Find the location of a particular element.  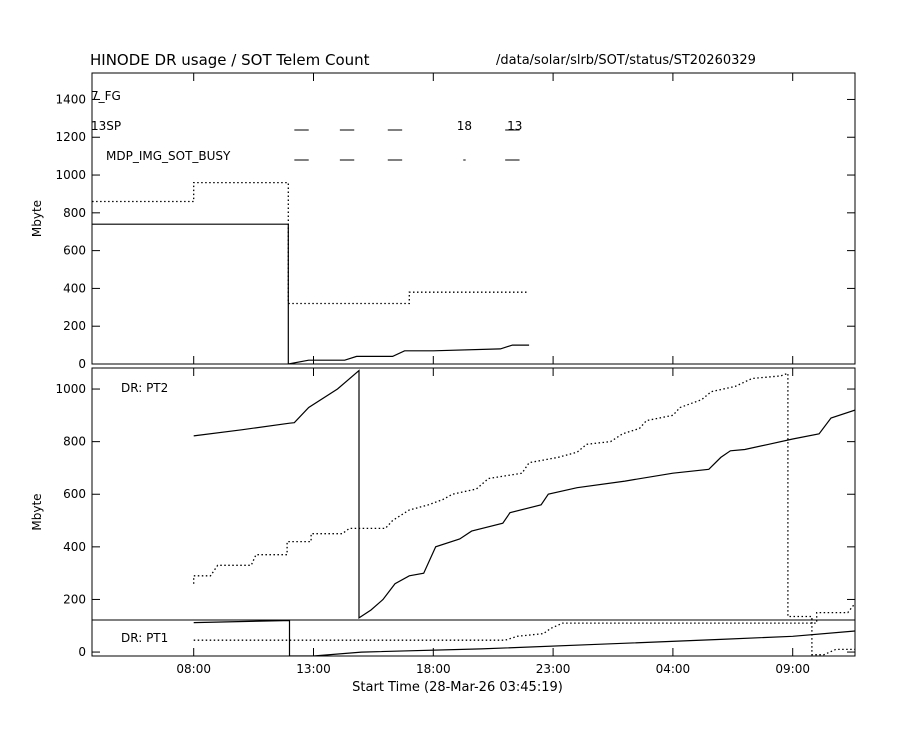

annotation-18: 18 is located at coordinates (464, 126).